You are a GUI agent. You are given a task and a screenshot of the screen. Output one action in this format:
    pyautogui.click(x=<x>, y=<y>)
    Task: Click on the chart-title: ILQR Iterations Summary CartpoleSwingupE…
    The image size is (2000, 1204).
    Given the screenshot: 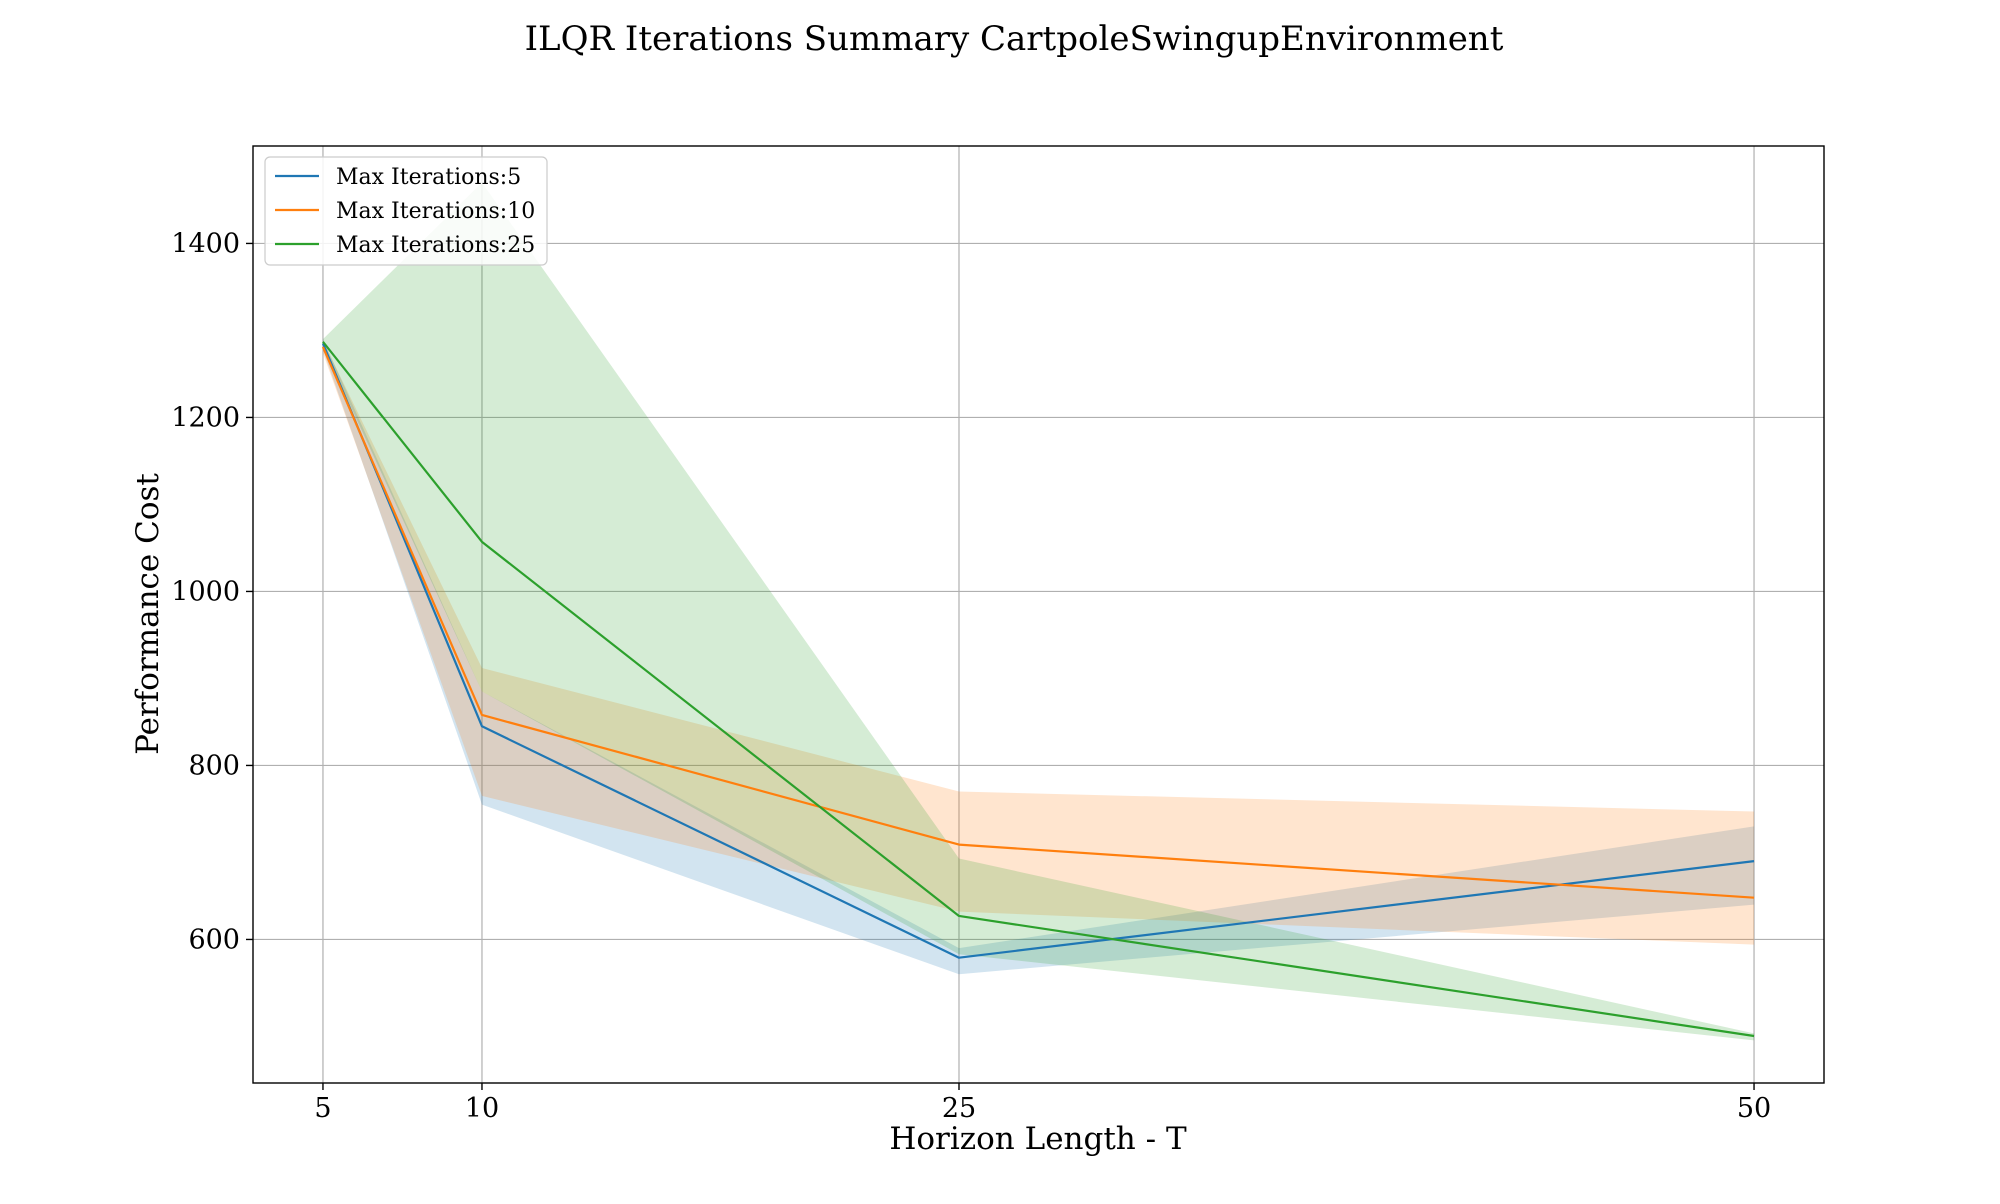 What is the action you would take?
    pyautogui.click(x=1014, y=39)
    